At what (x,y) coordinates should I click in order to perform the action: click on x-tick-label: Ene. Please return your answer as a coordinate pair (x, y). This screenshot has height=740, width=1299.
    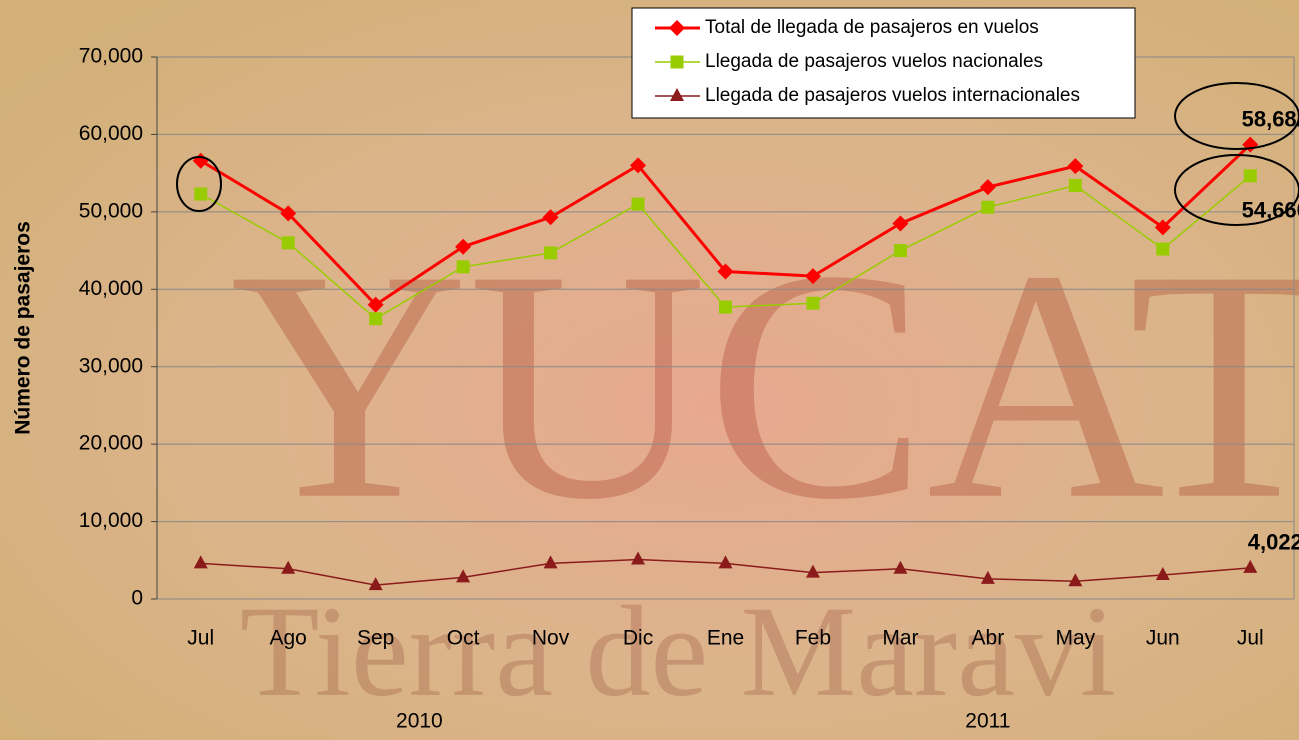
    Looking at the image, I should click on (725, 638).